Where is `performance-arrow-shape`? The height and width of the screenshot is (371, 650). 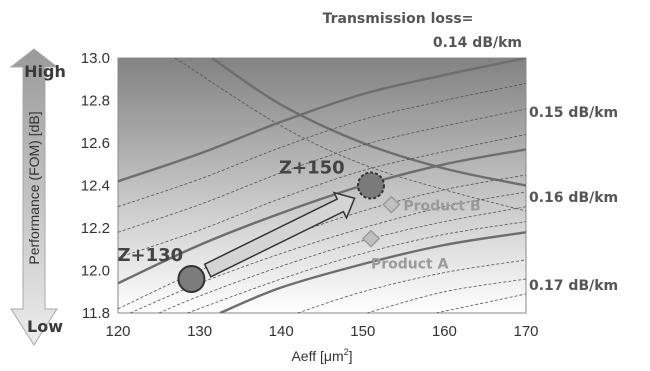 performance-arrow-shape is located at coordinates (34, 197).